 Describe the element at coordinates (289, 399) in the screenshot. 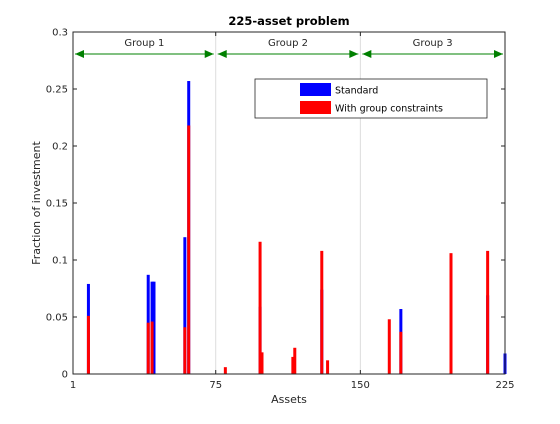

I see `x-axis-label: Assets` at that location.